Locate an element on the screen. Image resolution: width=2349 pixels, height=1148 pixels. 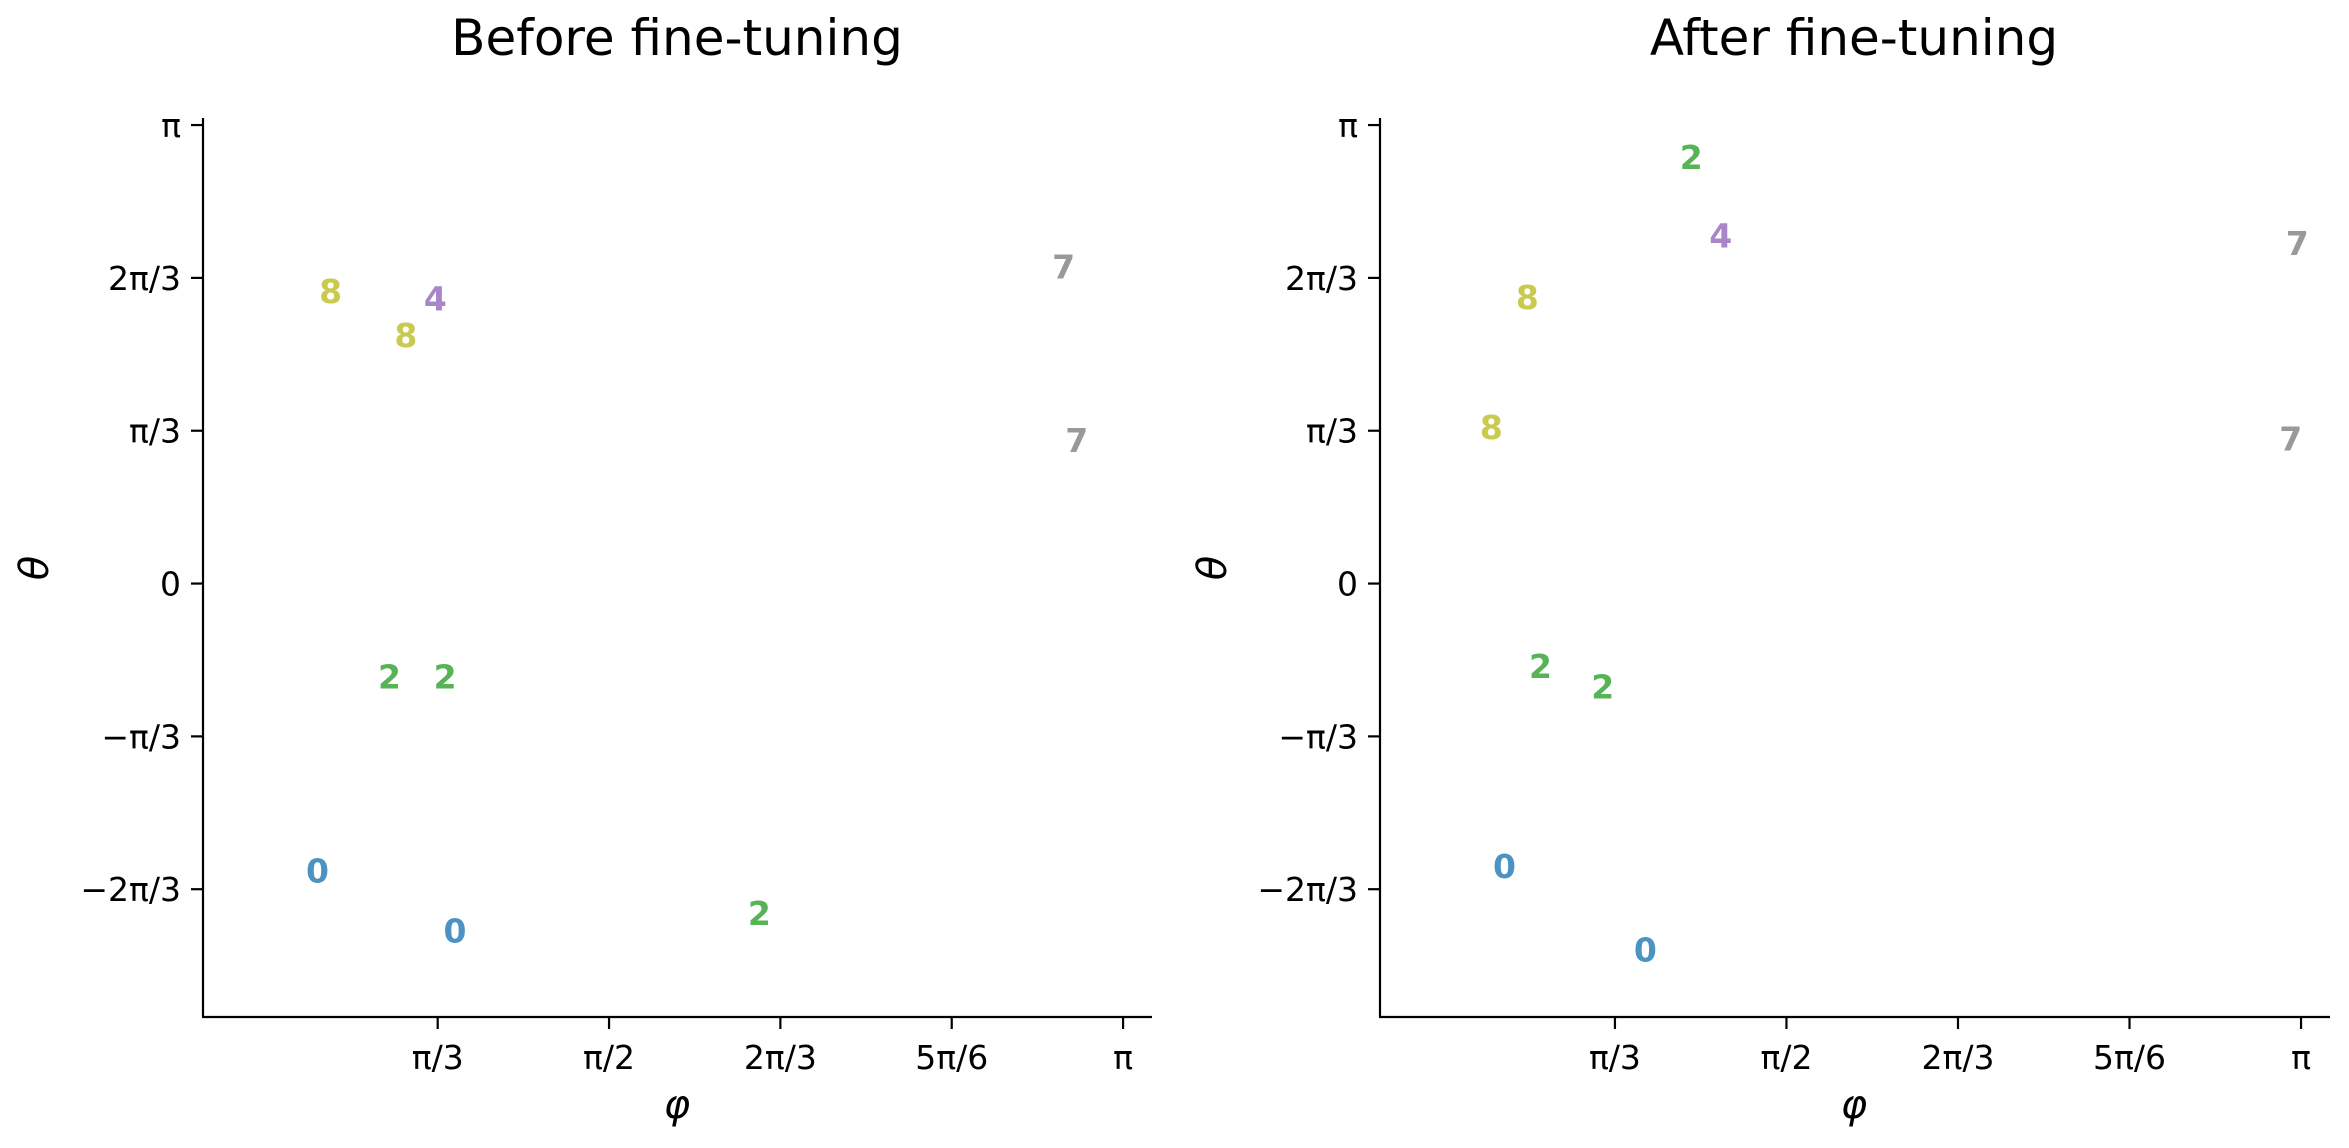
panel-title: After fine-tuning is located at coordinates (1854, 38).